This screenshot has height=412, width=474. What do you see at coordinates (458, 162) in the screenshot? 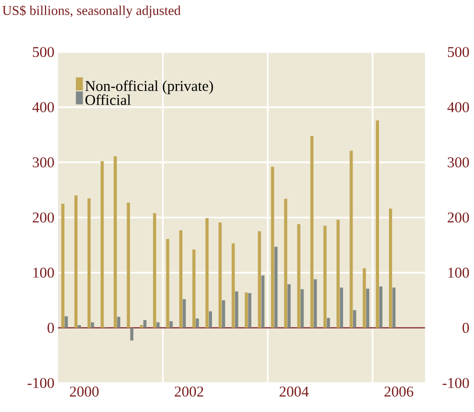
I see `y2-tick-label: 300` at bounding box center [458, 162].